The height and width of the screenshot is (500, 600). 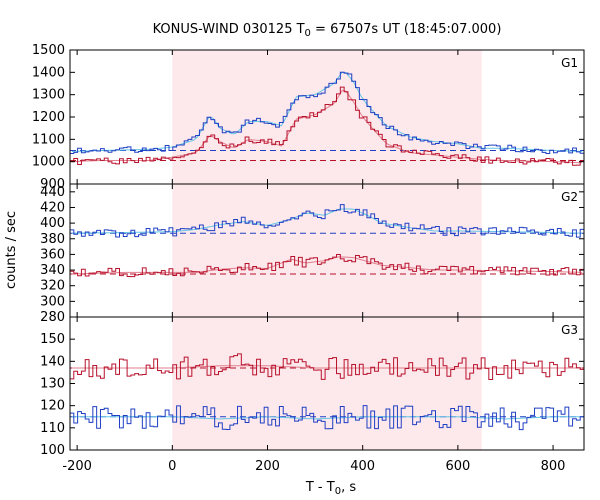 What do you see at coordinates (48, 50) in the screenshot?
I see `y-tick-label: 1500` at bounding box center [48, 50].